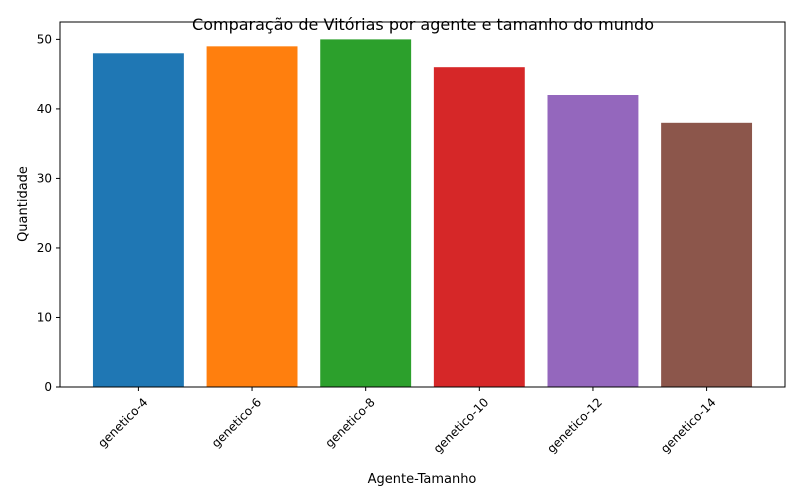 The image size is (800, 500). Describe the element at coordinates (44, 109) in the screenshot. I see `y-tick-label: 40` at that location.